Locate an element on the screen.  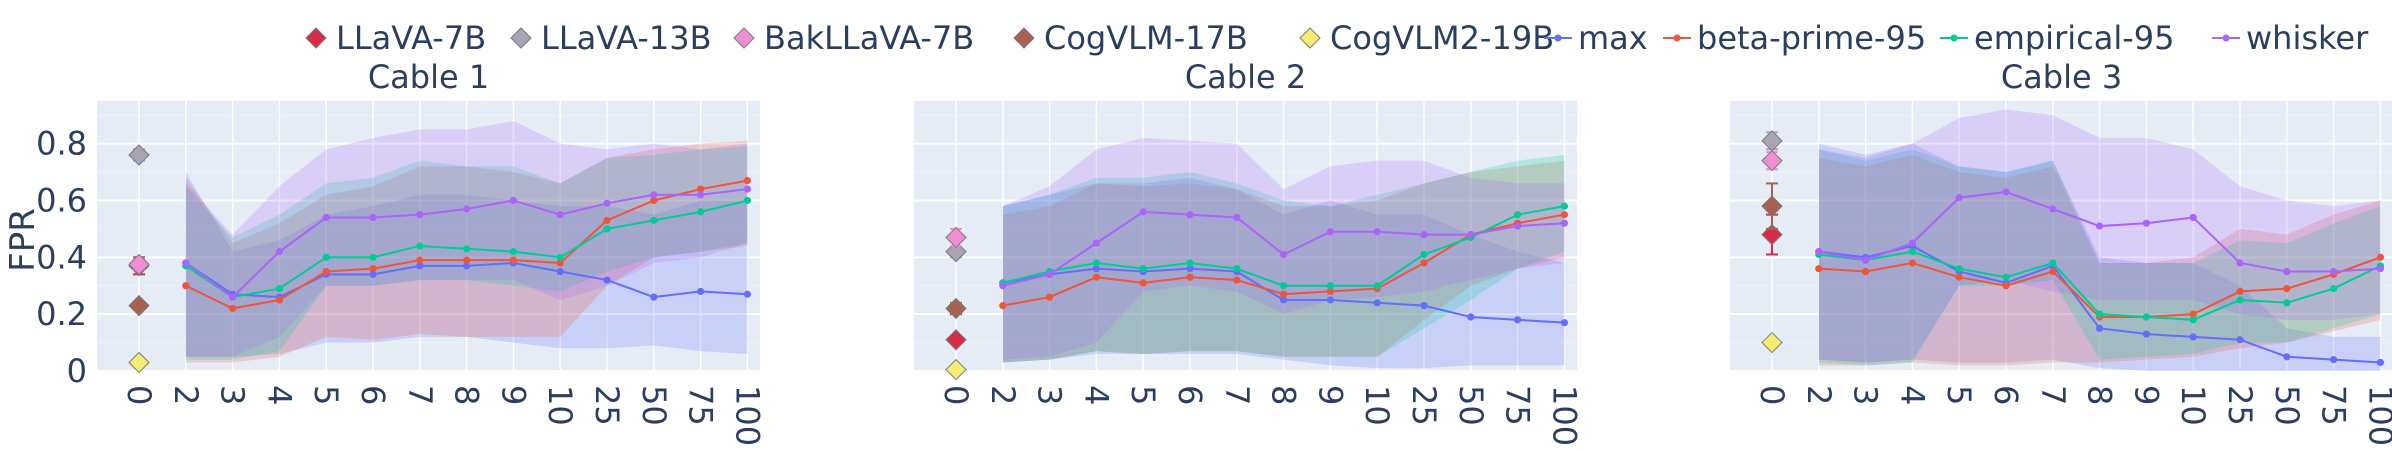
band-whisker is located at coordinates (466, 238).